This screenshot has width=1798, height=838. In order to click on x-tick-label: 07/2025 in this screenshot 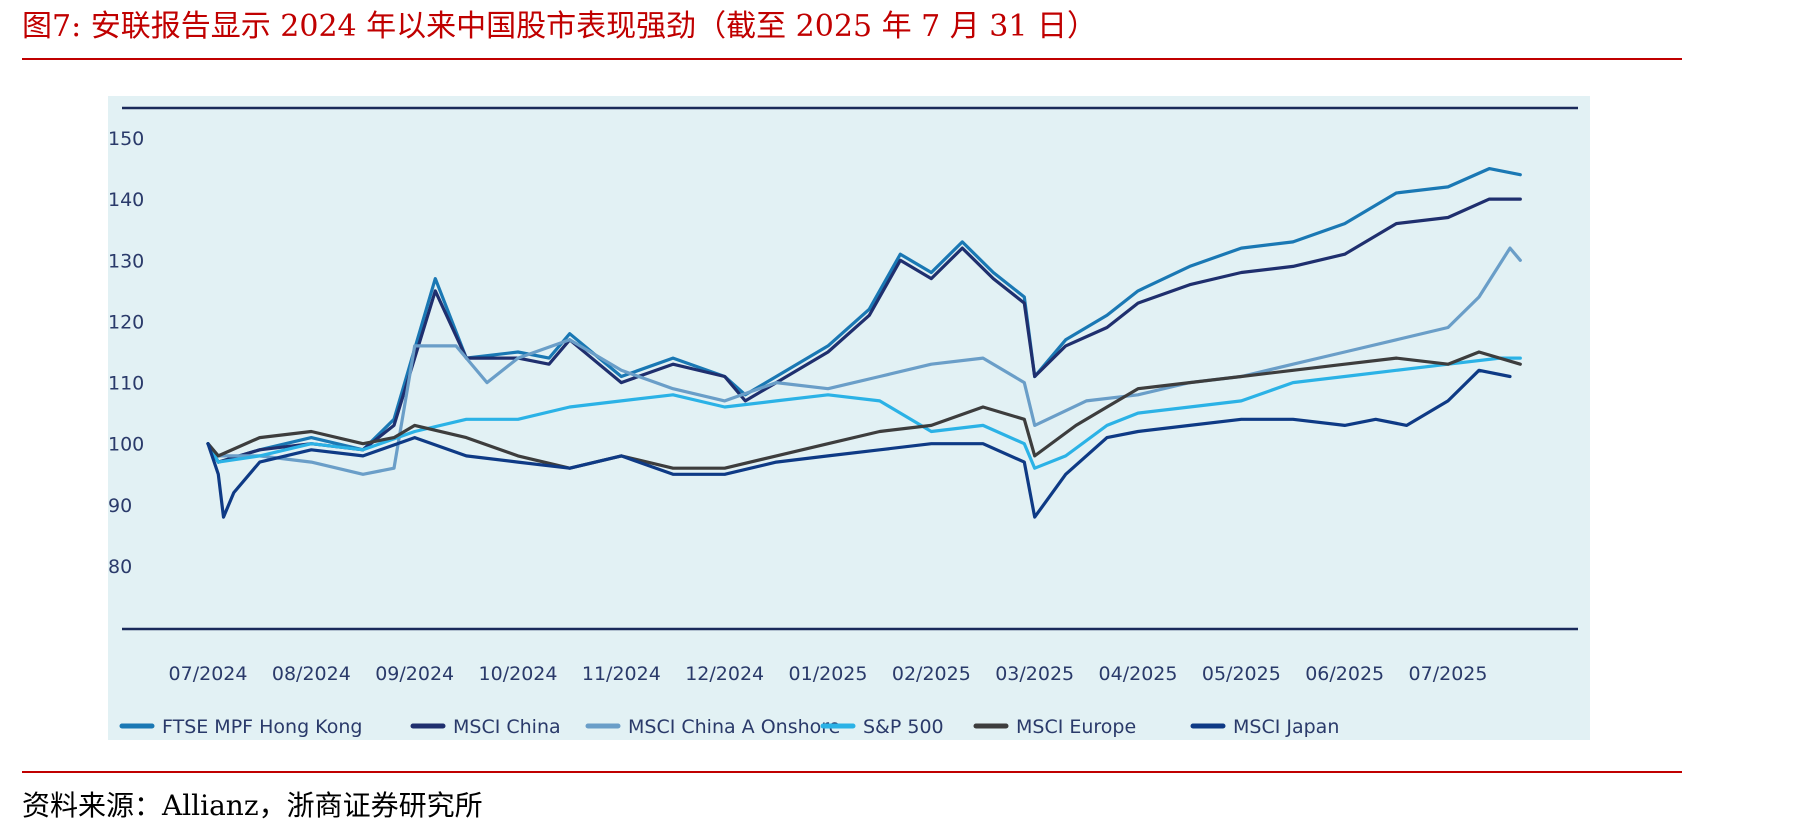, I will do `click(1448, 674)`.